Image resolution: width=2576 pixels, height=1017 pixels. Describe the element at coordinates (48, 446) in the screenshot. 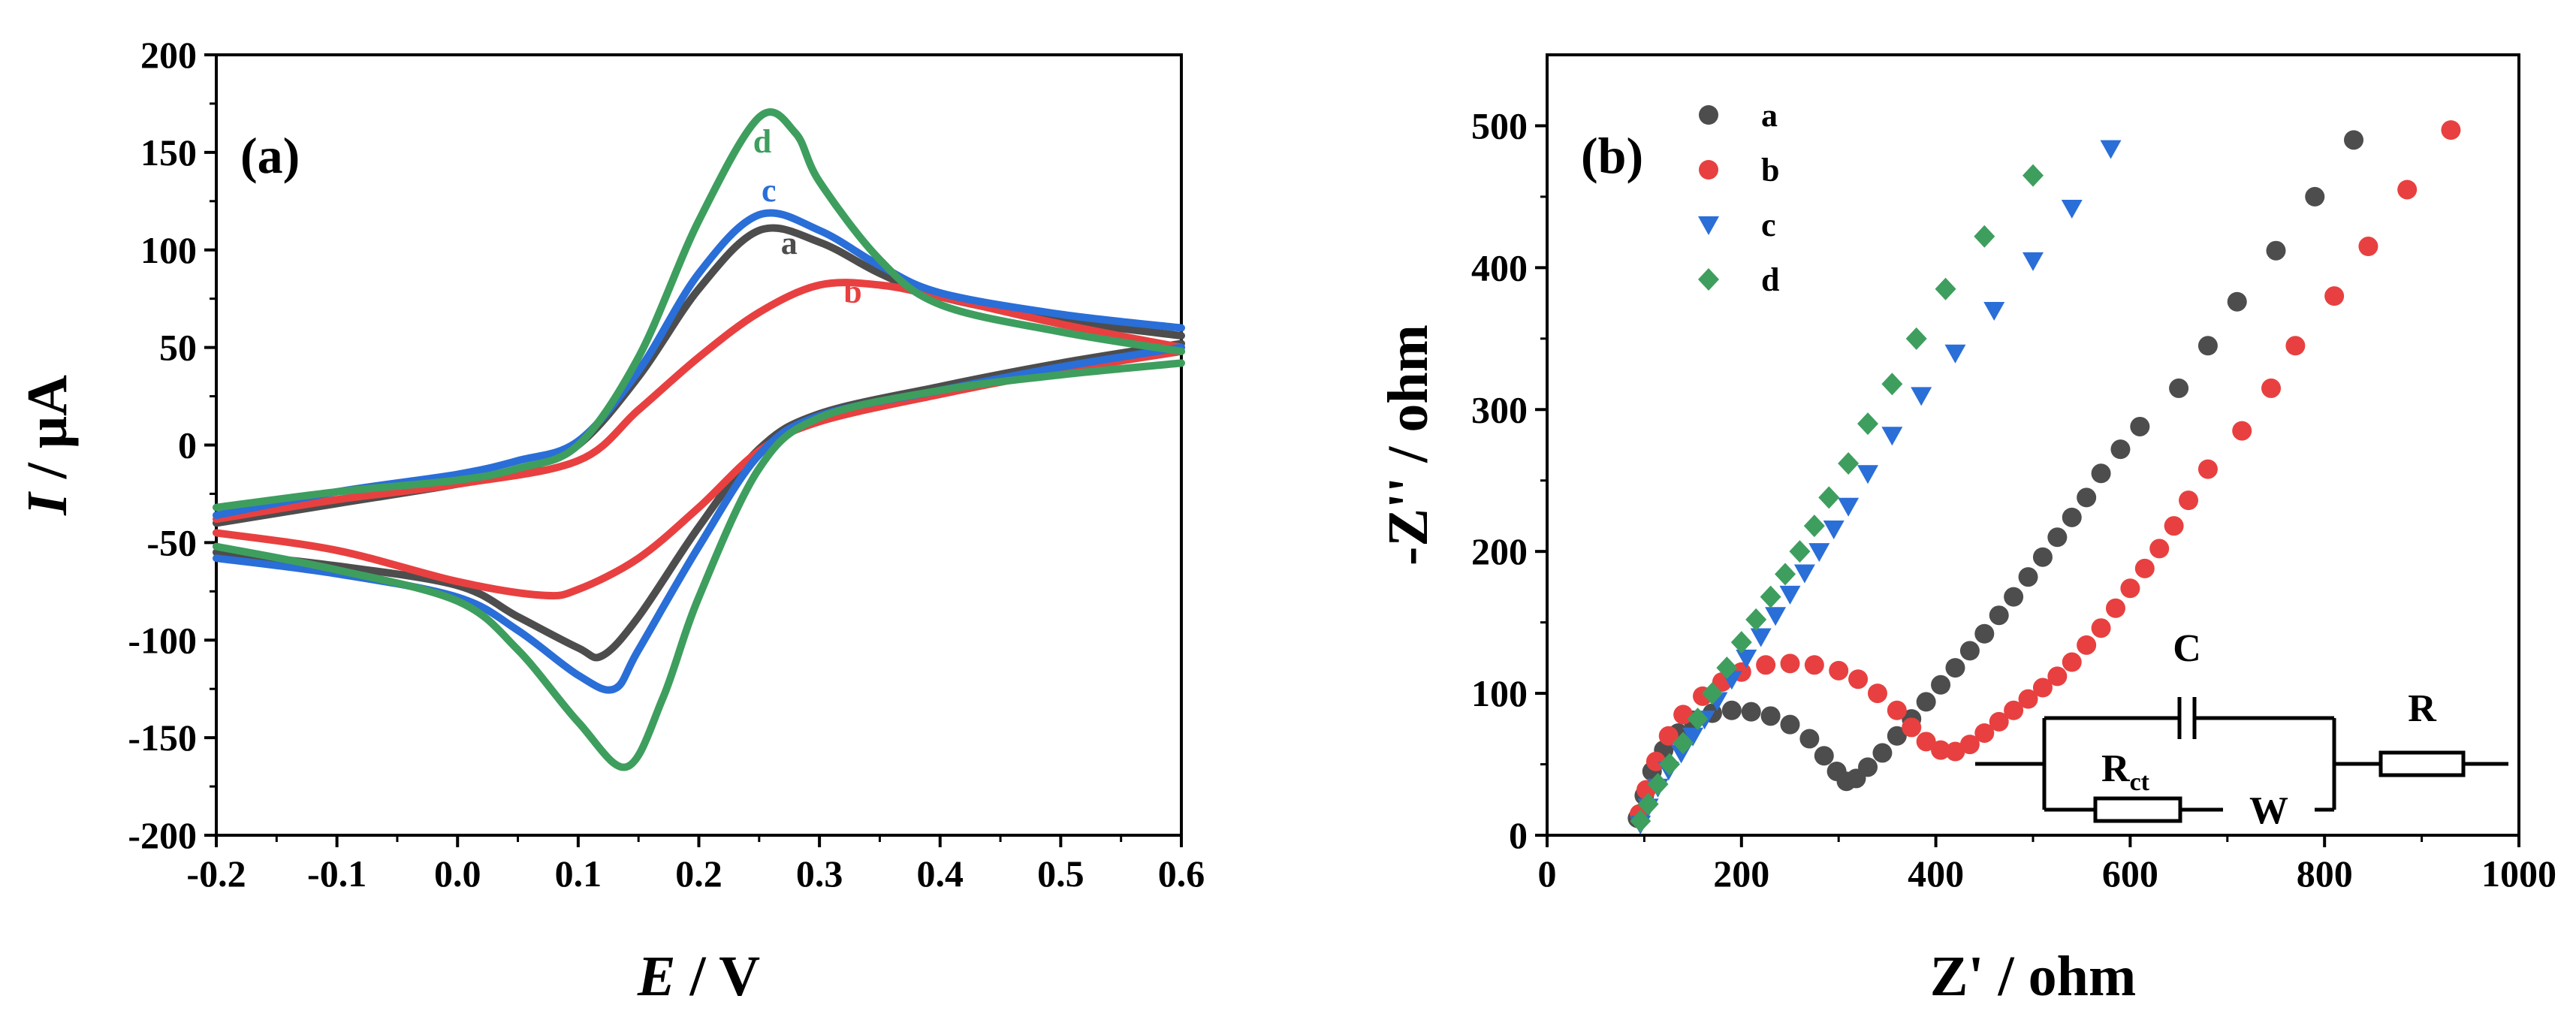

I see `y-axis-label: I / μA` at that location.